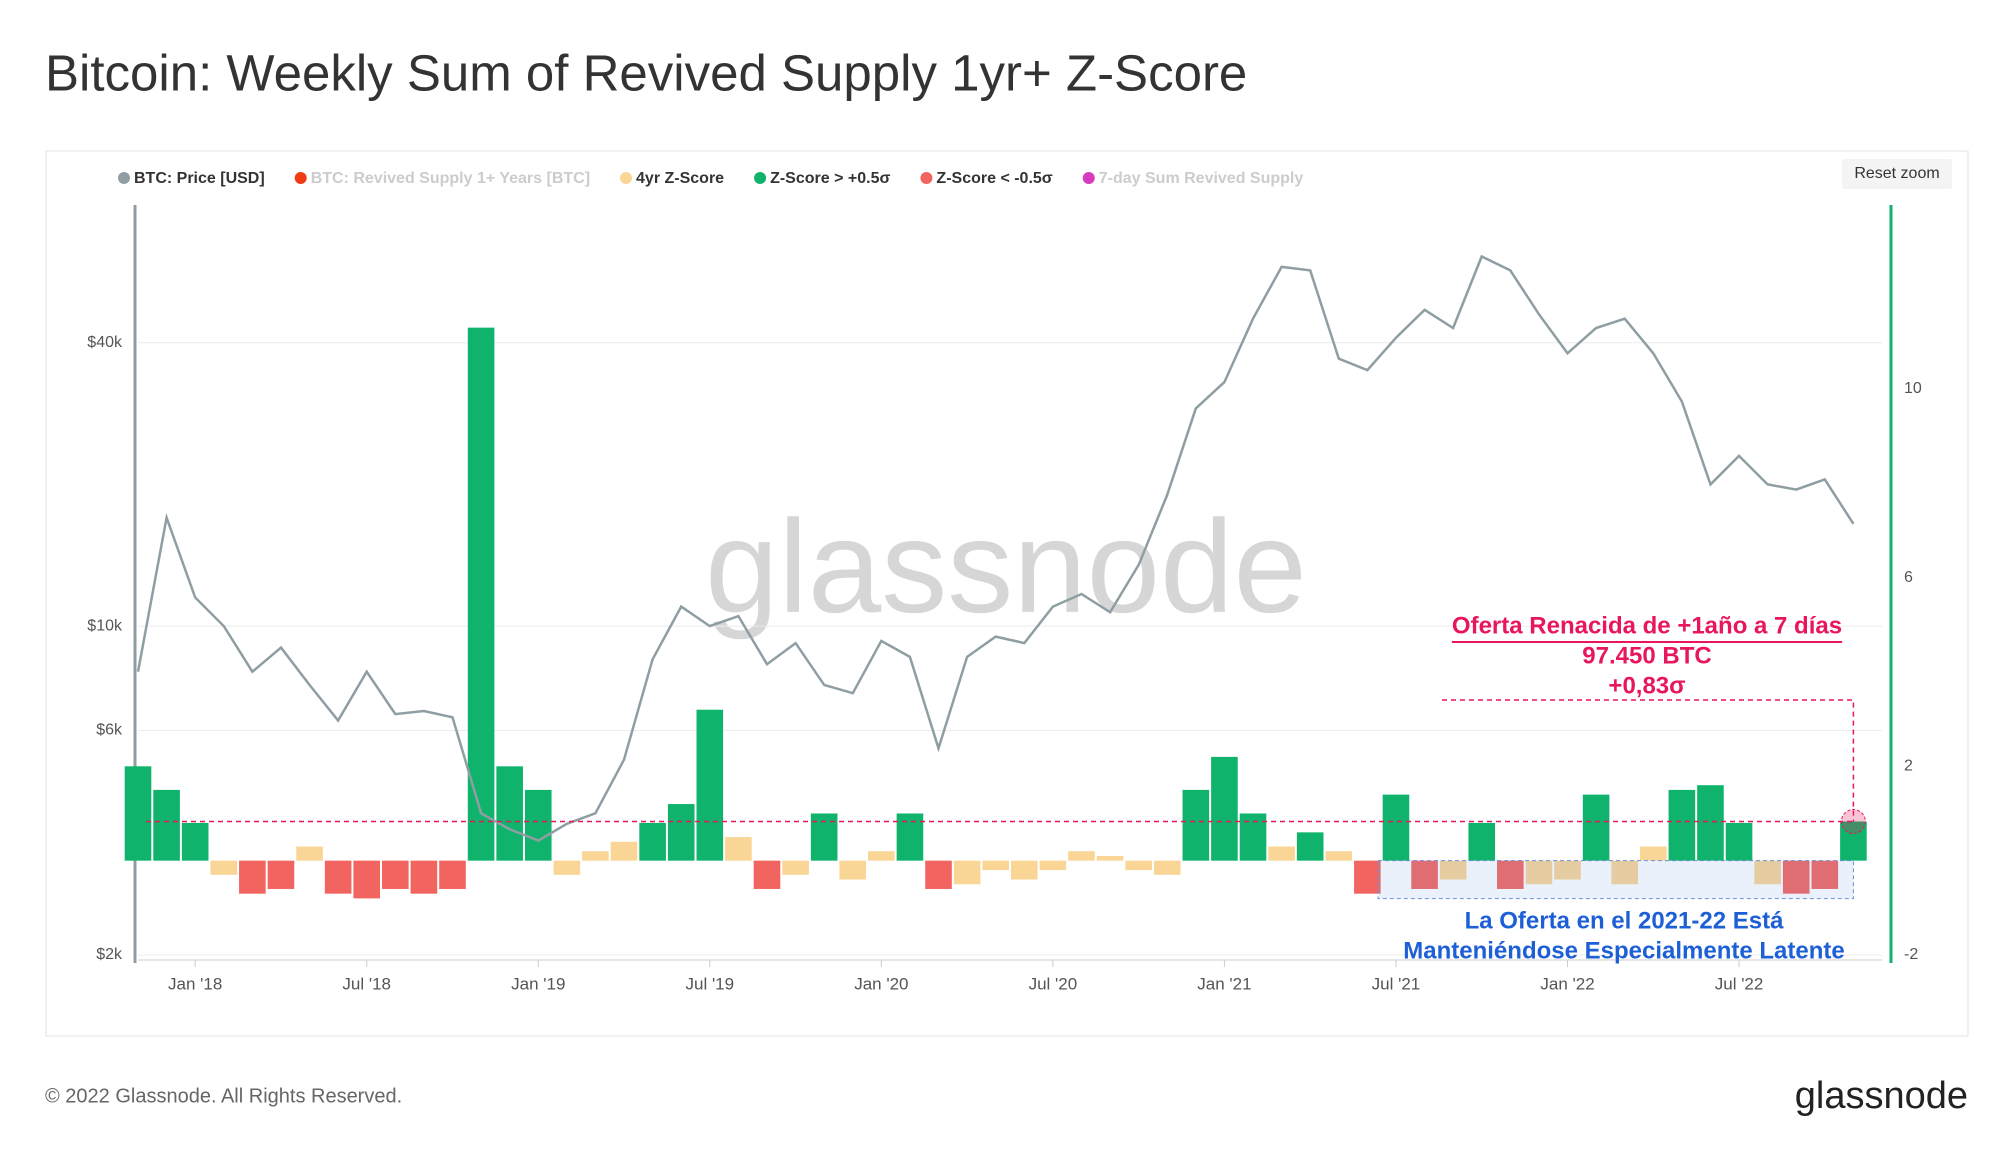 The height and width of the screenshot is (1152, 2000). What do you see at coordinates (195, 983) in the screenshot?
I see `x-tick-label: Jan '18` at bounding box center [195, 983].